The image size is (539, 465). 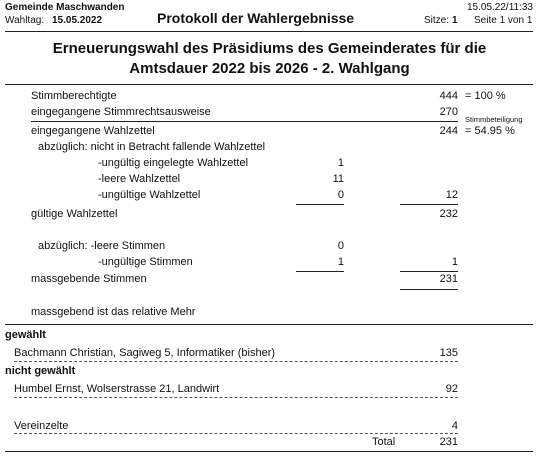 What do you see at coordinates (269, 84) in the screenshot?
I see `title-divider` at bounding box center [269, 84].